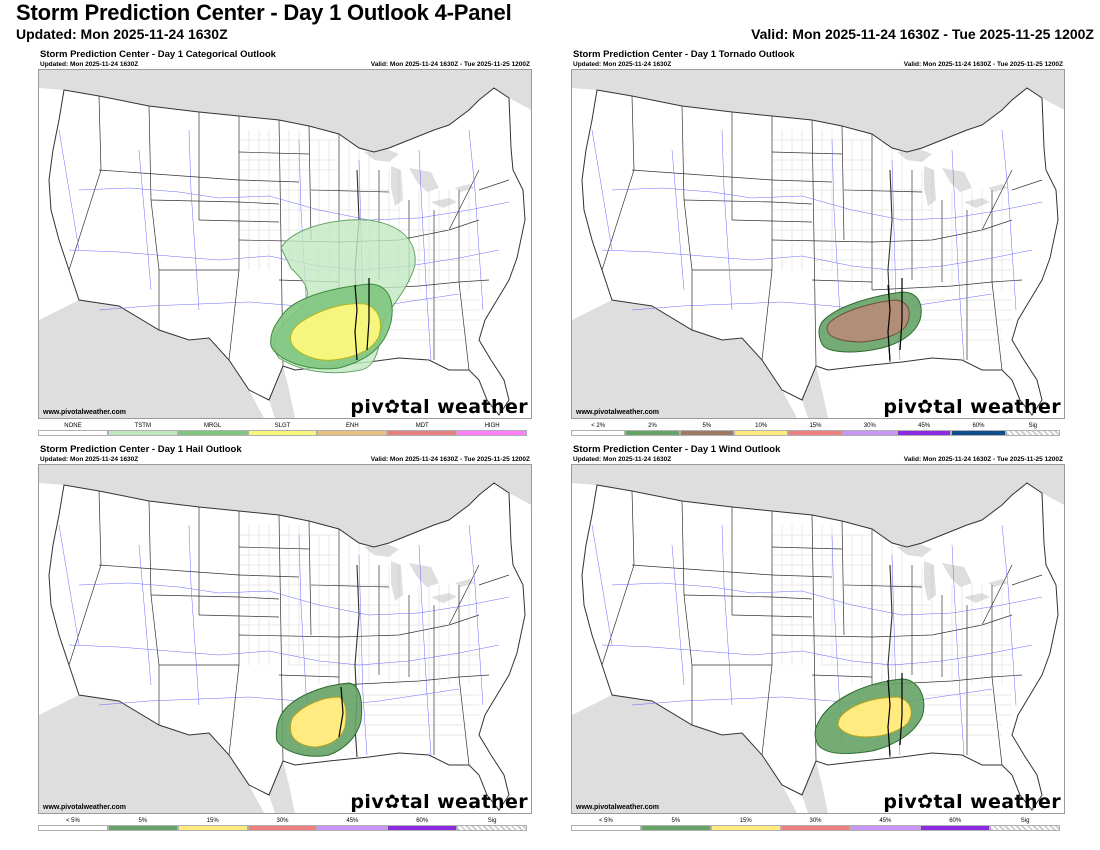 Image resolution: width=1100 pixels, height=850 pixels. I want to click on legend: NONE TSTM MRGL SLGT ENH MDT HIGH, so click(283, 430).